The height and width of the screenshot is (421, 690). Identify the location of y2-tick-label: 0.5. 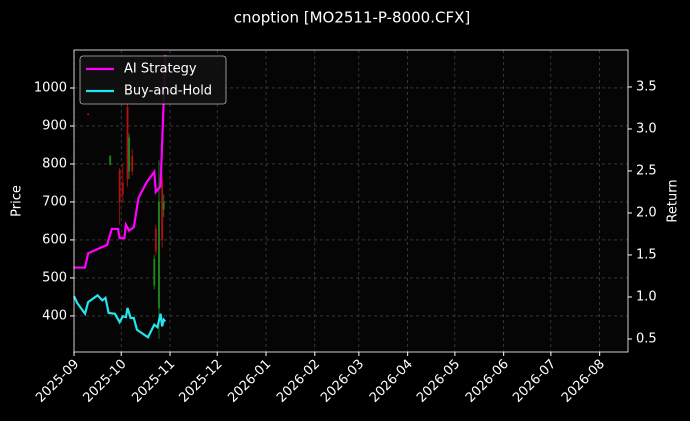
(646, 338).